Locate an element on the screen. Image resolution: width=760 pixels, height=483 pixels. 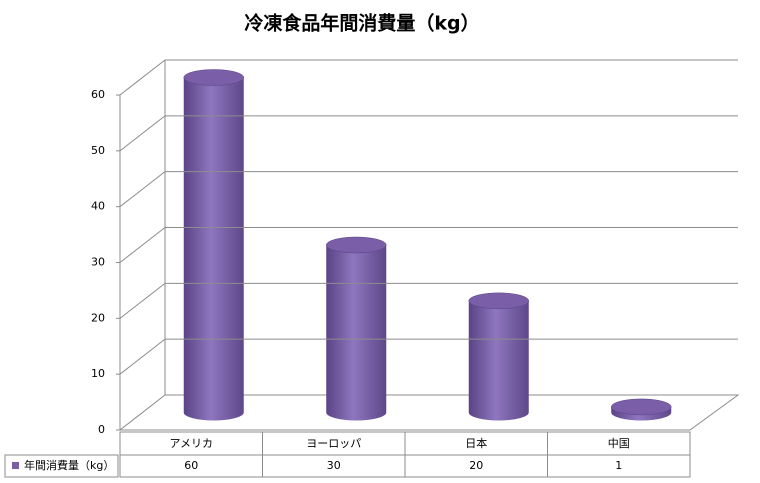
floor is located at coordinates (429, 412).